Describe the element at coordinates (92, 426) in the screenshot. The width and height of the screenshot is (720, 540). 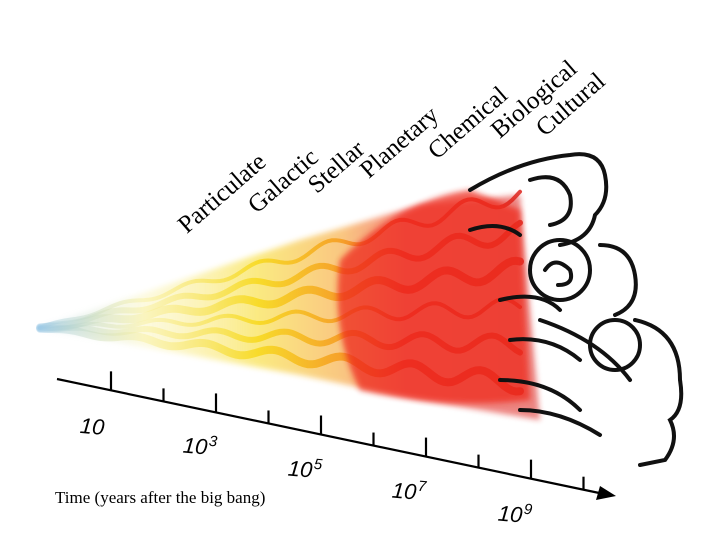
I see `tick-label-10: 10` at that location.